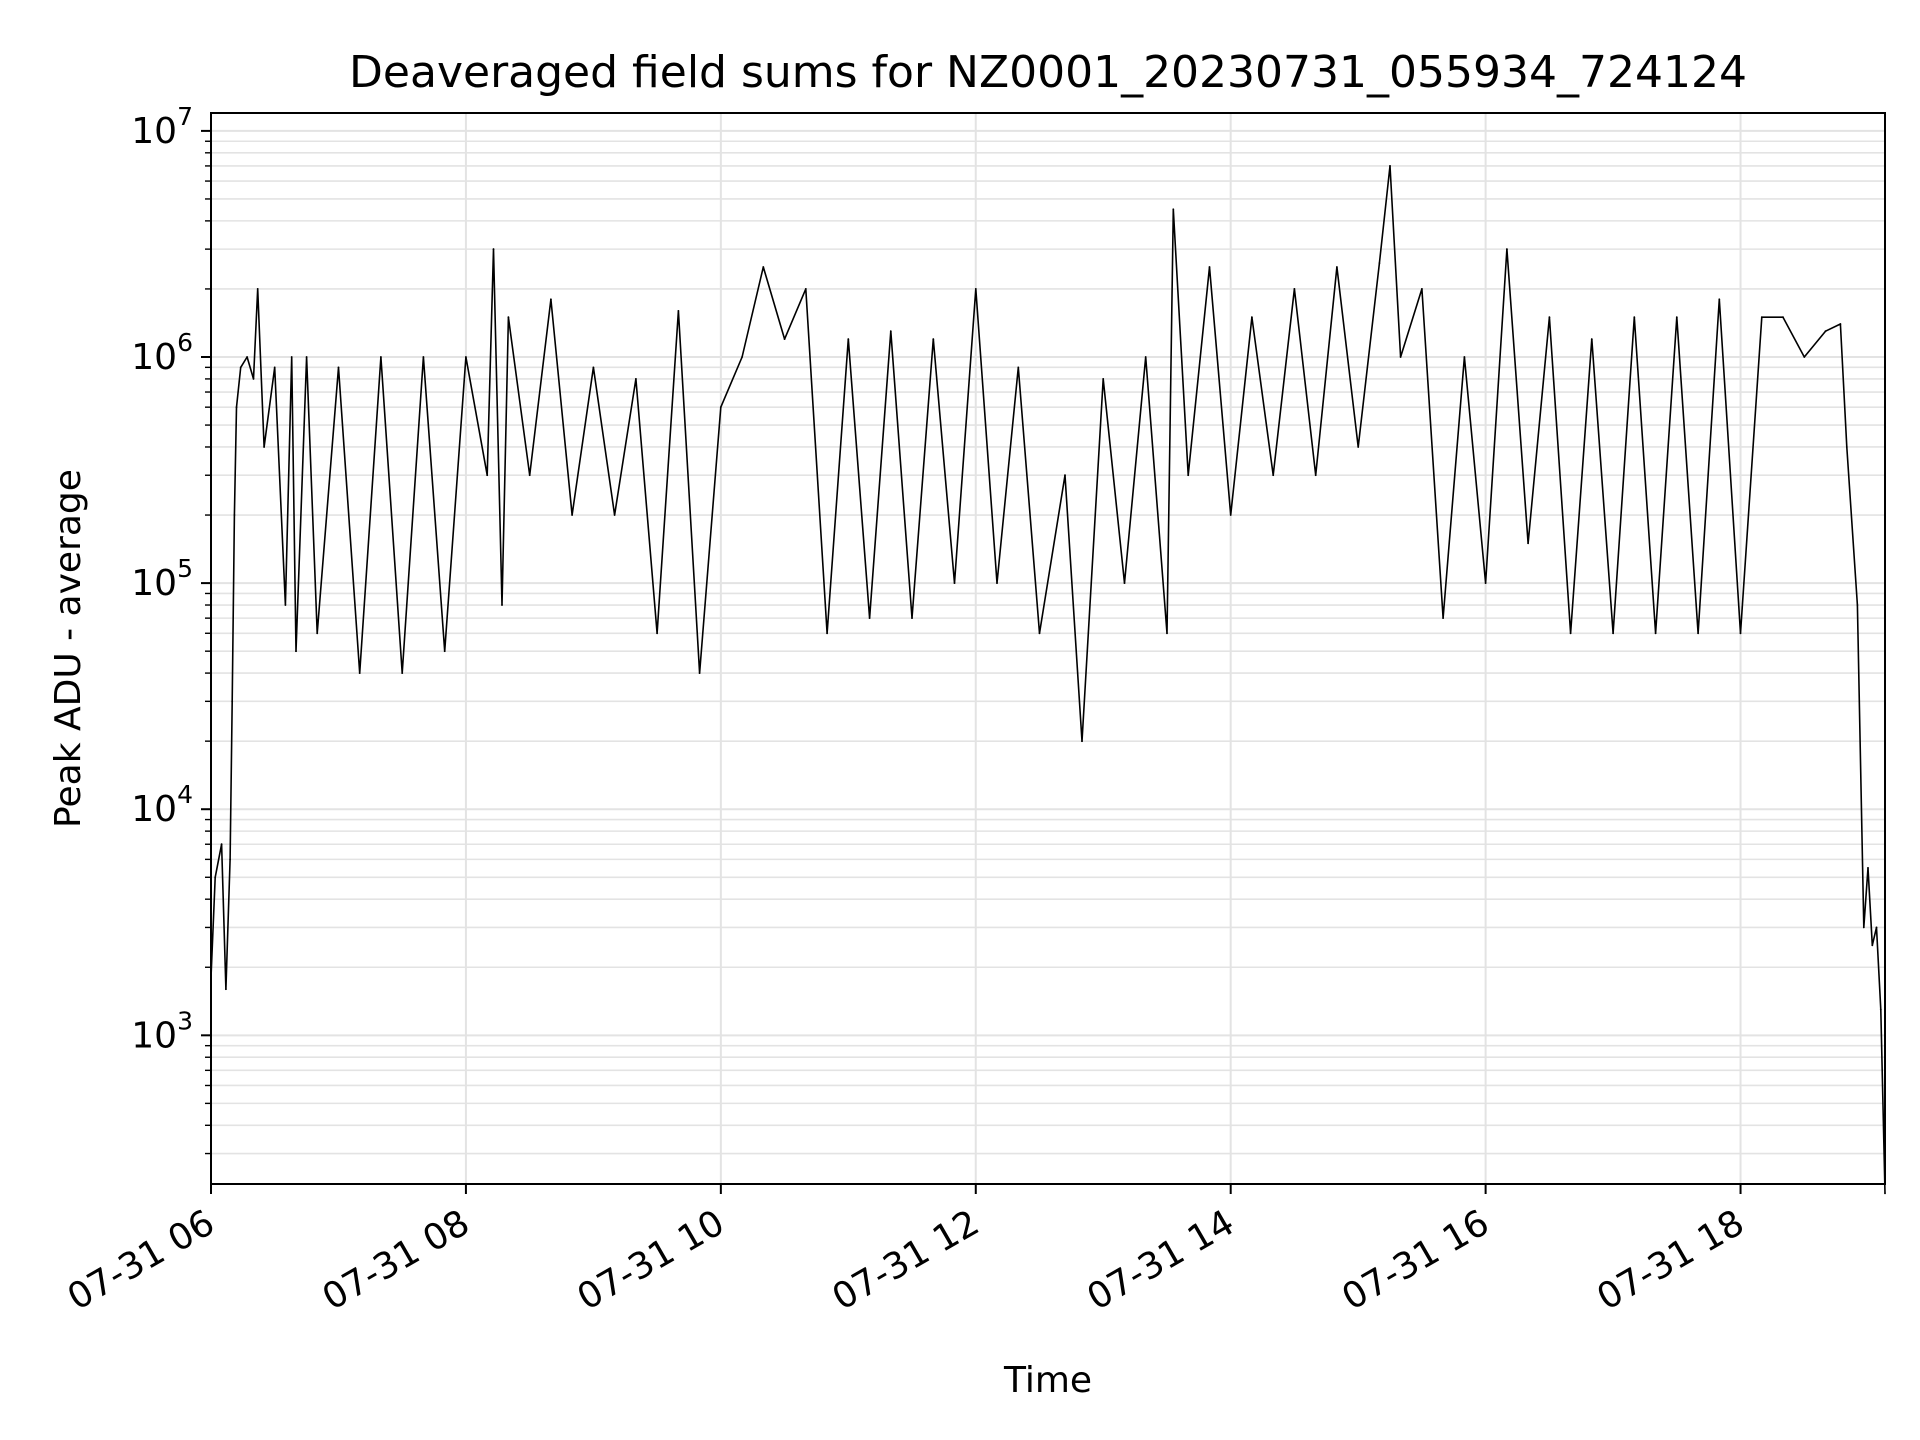  What do you see at coordinates (396, 1260) in the screenshot?
I see `x-tick-label: 07-31 08` at bounding box center [396, 1260].